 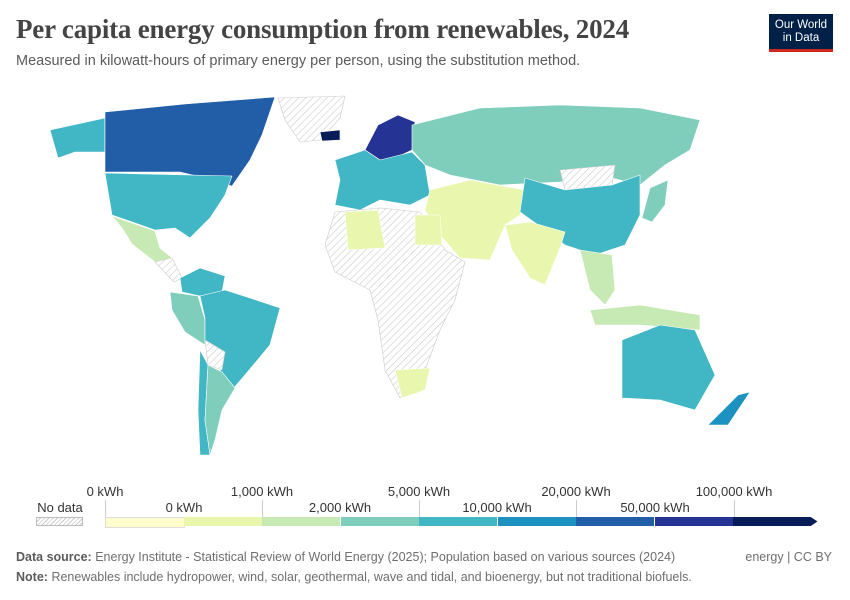 What do you see at coordinates (32, 577) in the screenshot?
I see `note-label: Note:` at bounding box center [32, 577].